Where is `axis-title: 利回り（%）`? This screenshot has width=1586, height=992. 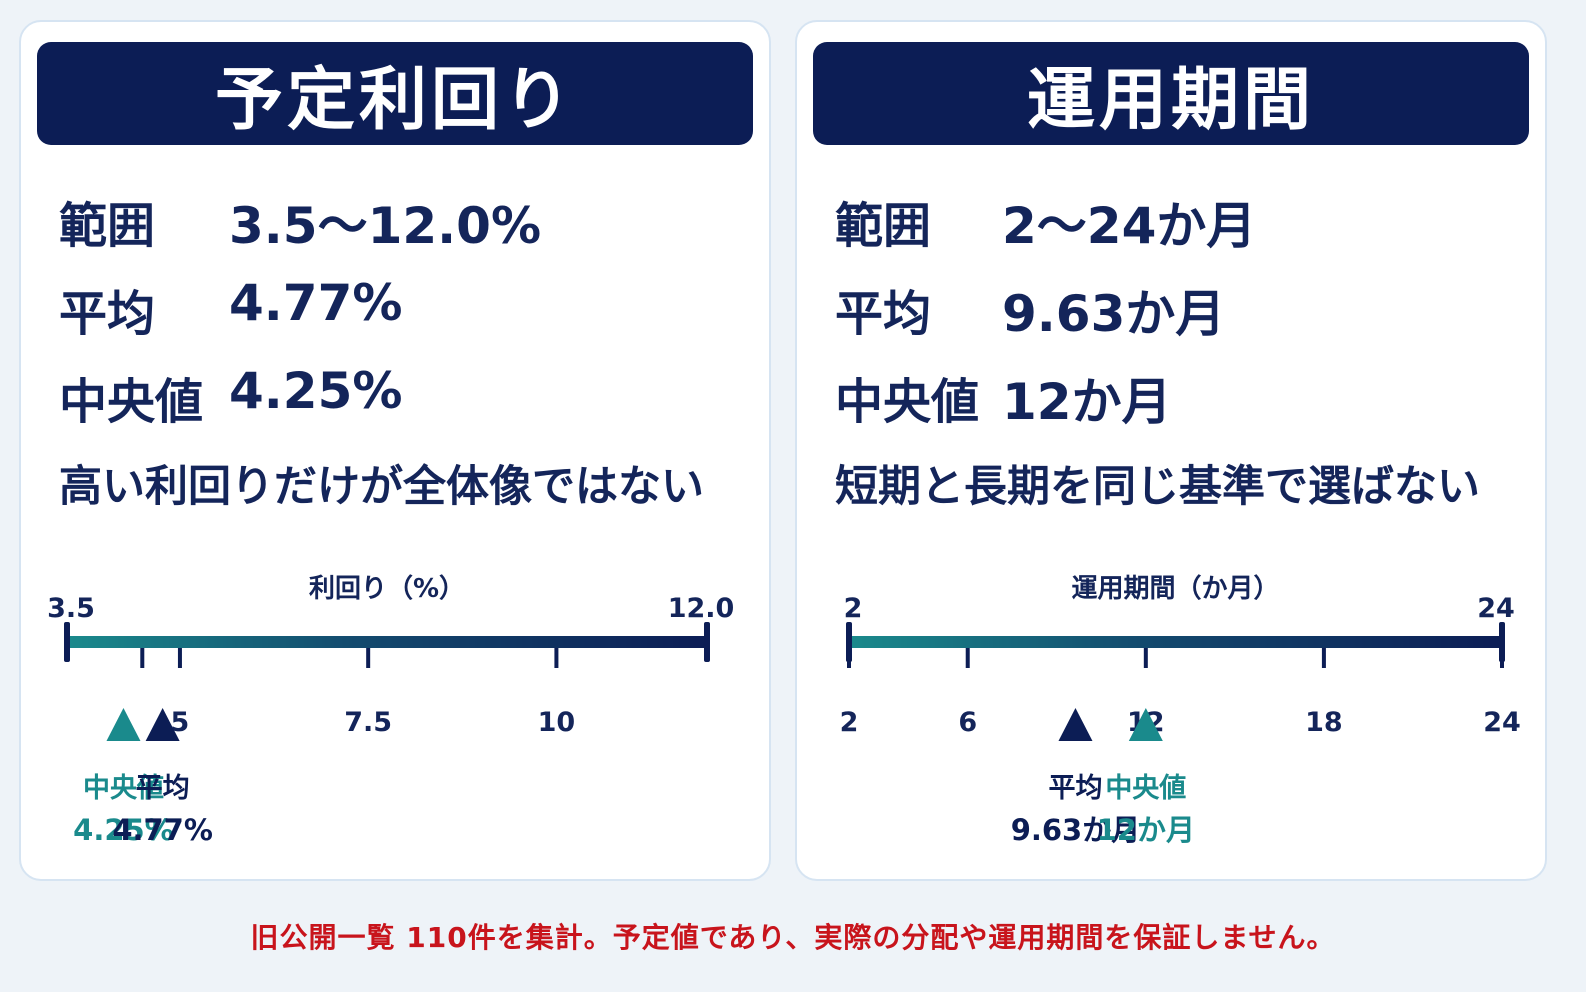
axis-title: 利回り（%） is located at coordinates (387, 589).